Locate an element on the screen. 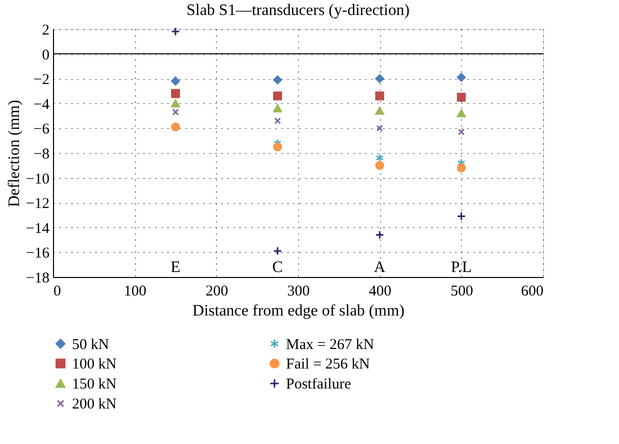  annotation: C is located at coordinates (277, 267).